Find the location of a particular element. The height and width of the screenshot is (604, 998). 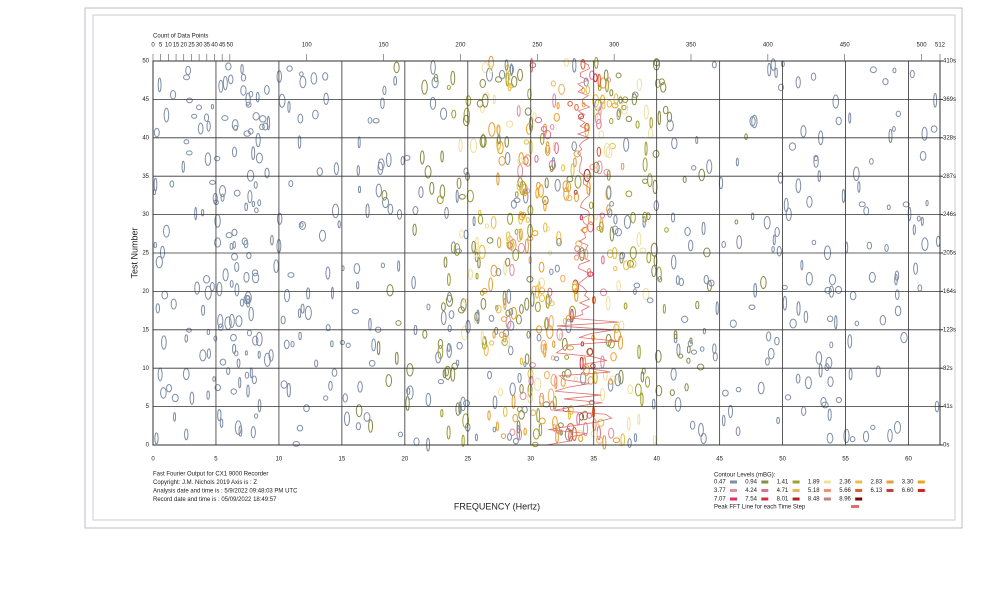

y-tick-label: 40 is located at coordinates (145, 138).